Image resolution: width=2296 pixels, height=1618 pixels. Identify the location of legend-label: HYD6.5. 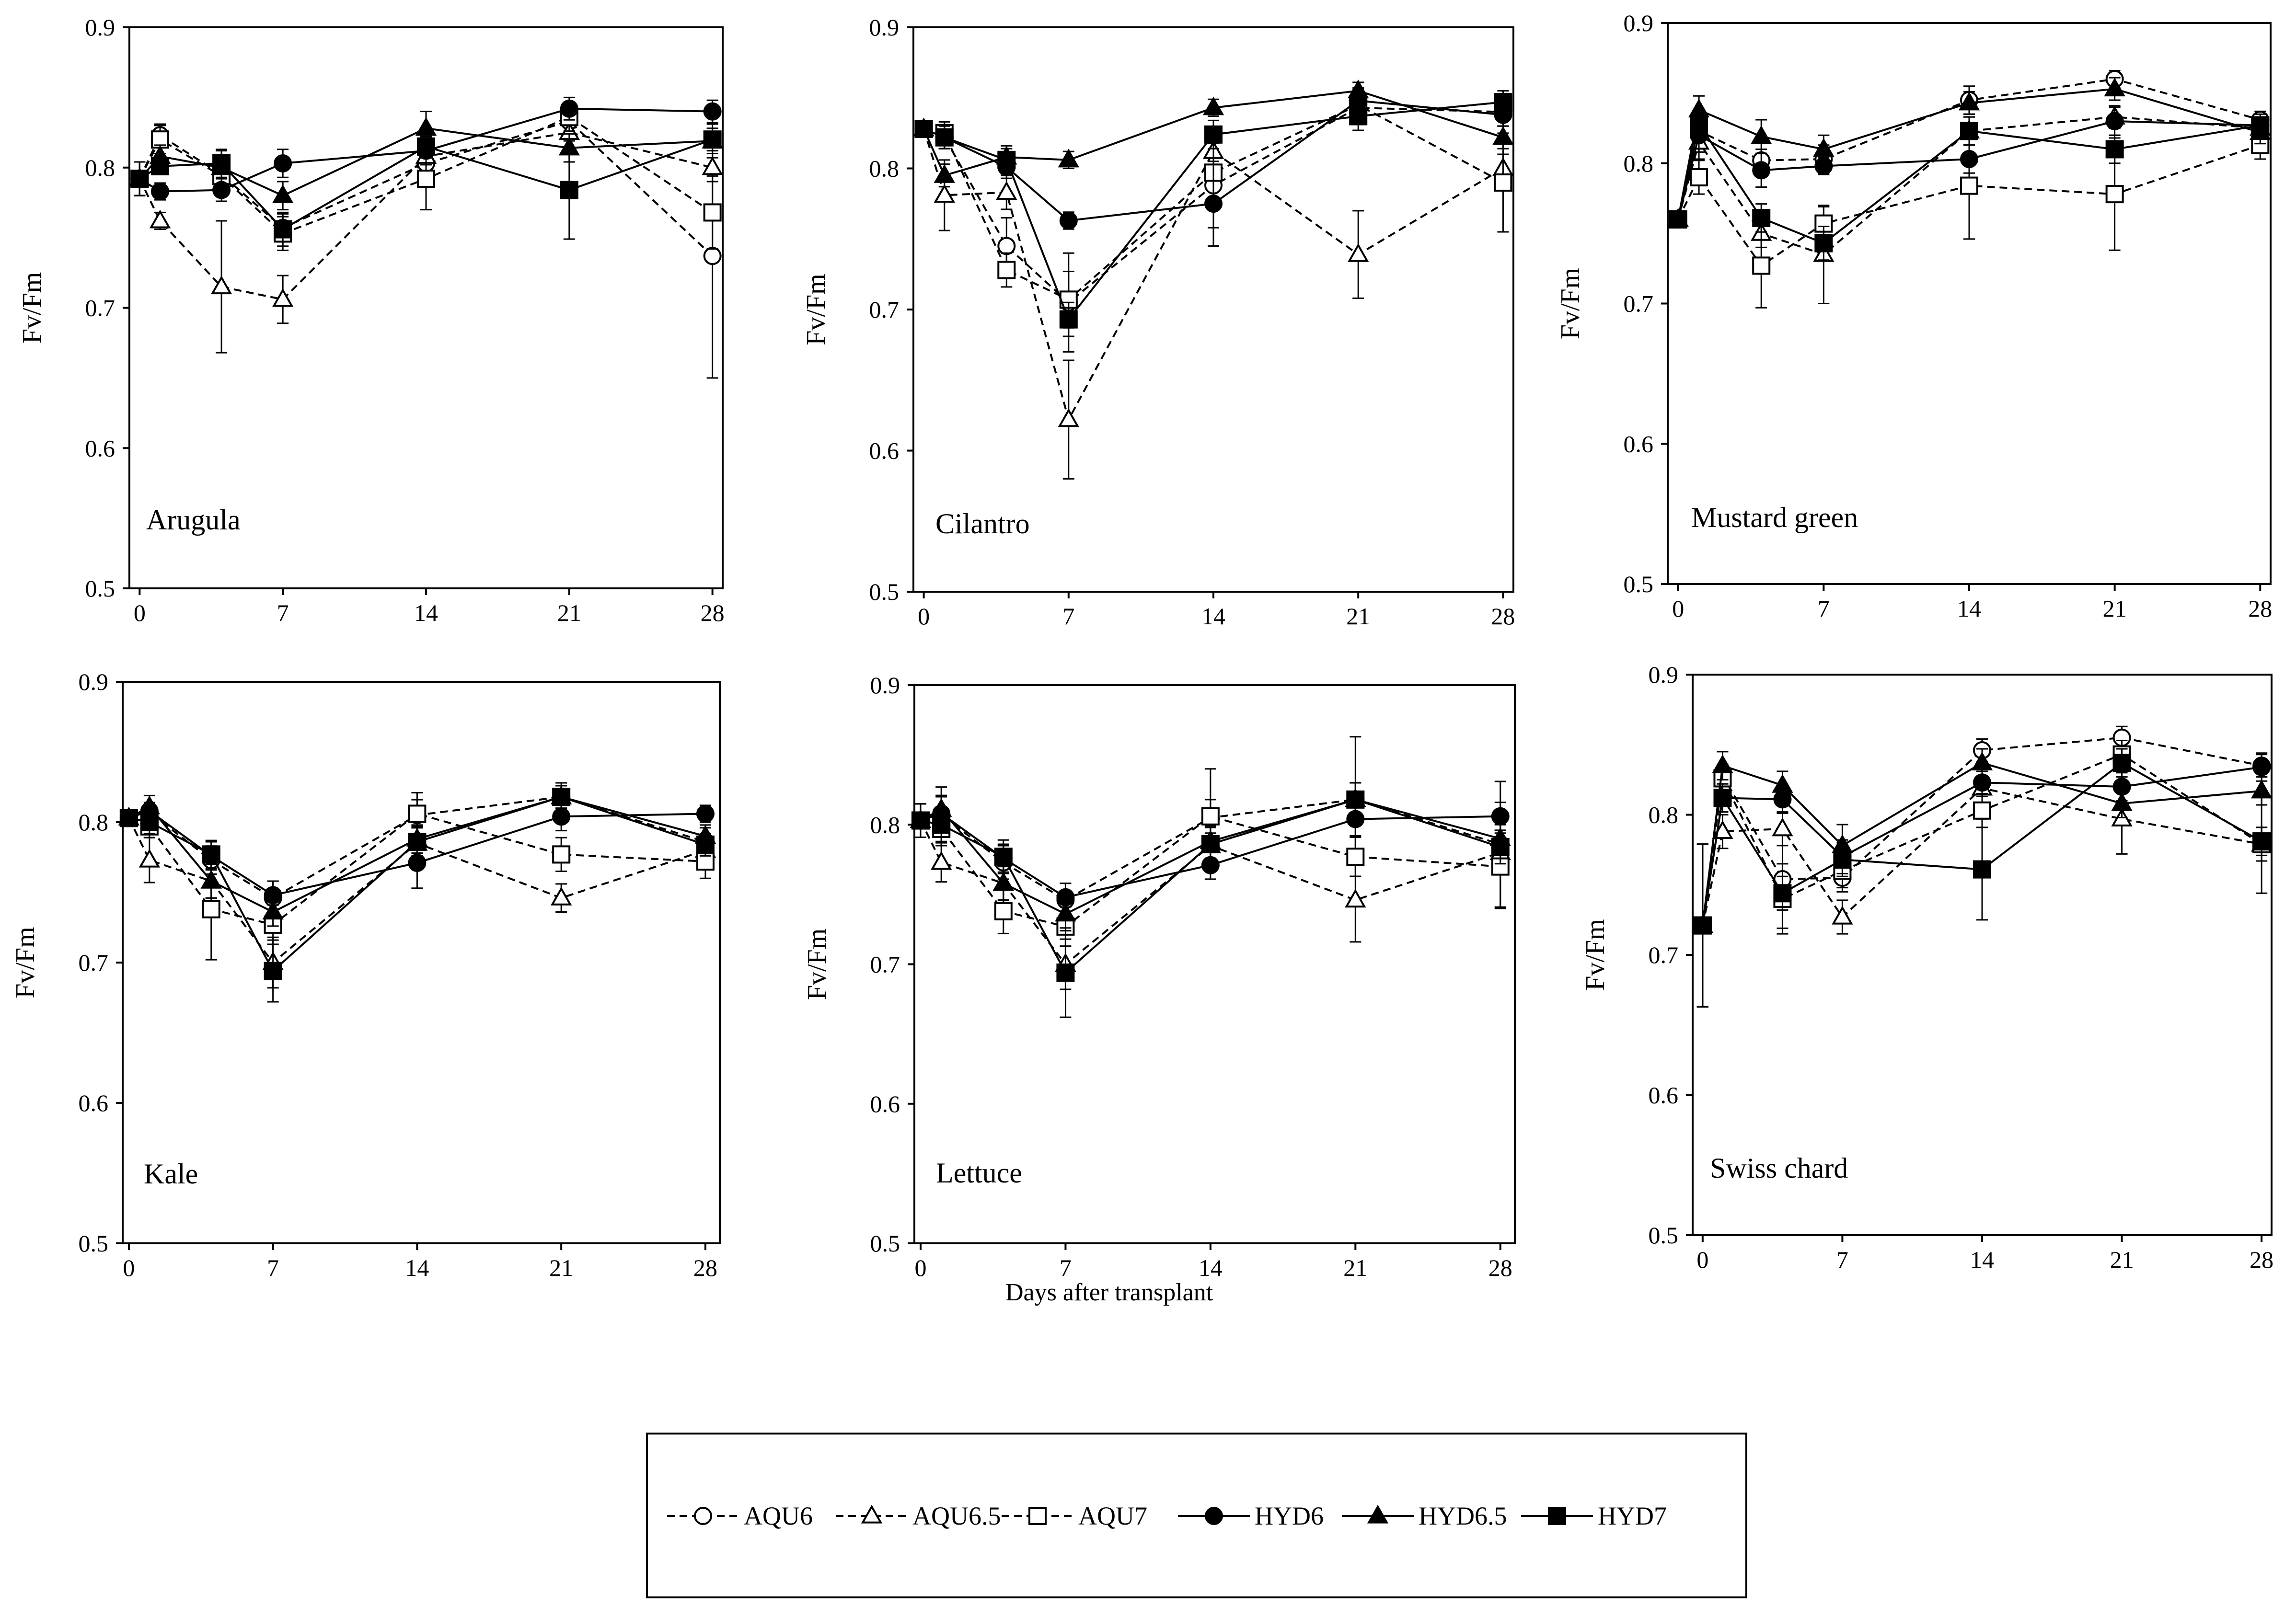
(1463, 1516).